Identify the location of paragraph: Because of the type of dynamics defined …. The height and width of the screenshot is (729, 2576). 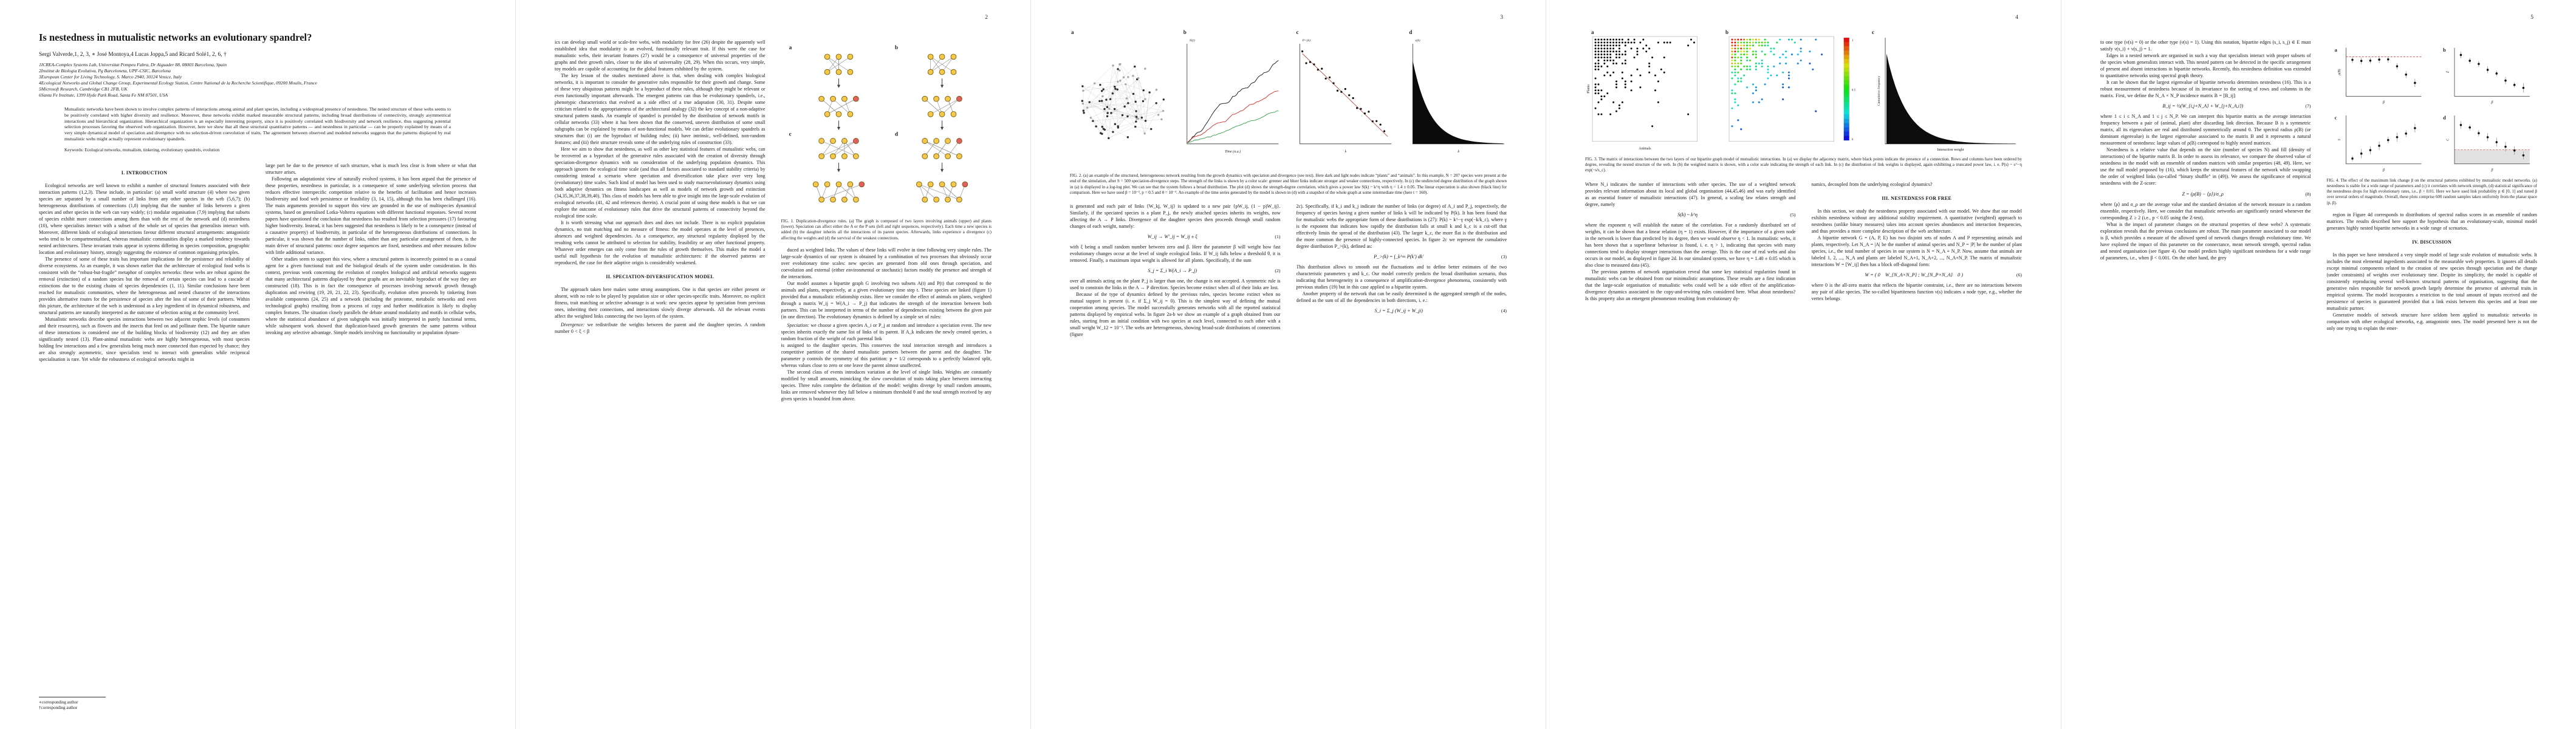
(1175, 315).